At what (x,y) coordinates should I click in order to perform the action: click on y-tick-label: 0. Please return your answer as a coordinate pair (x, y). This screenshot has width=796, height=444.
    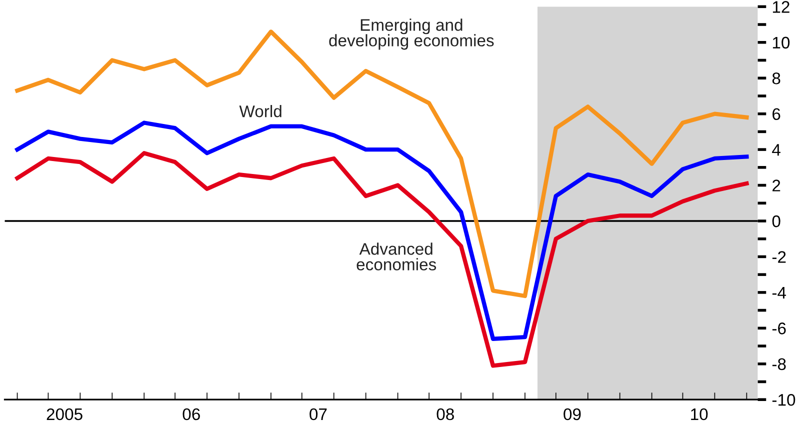
    Looking at the image, I should click on (776, 221).